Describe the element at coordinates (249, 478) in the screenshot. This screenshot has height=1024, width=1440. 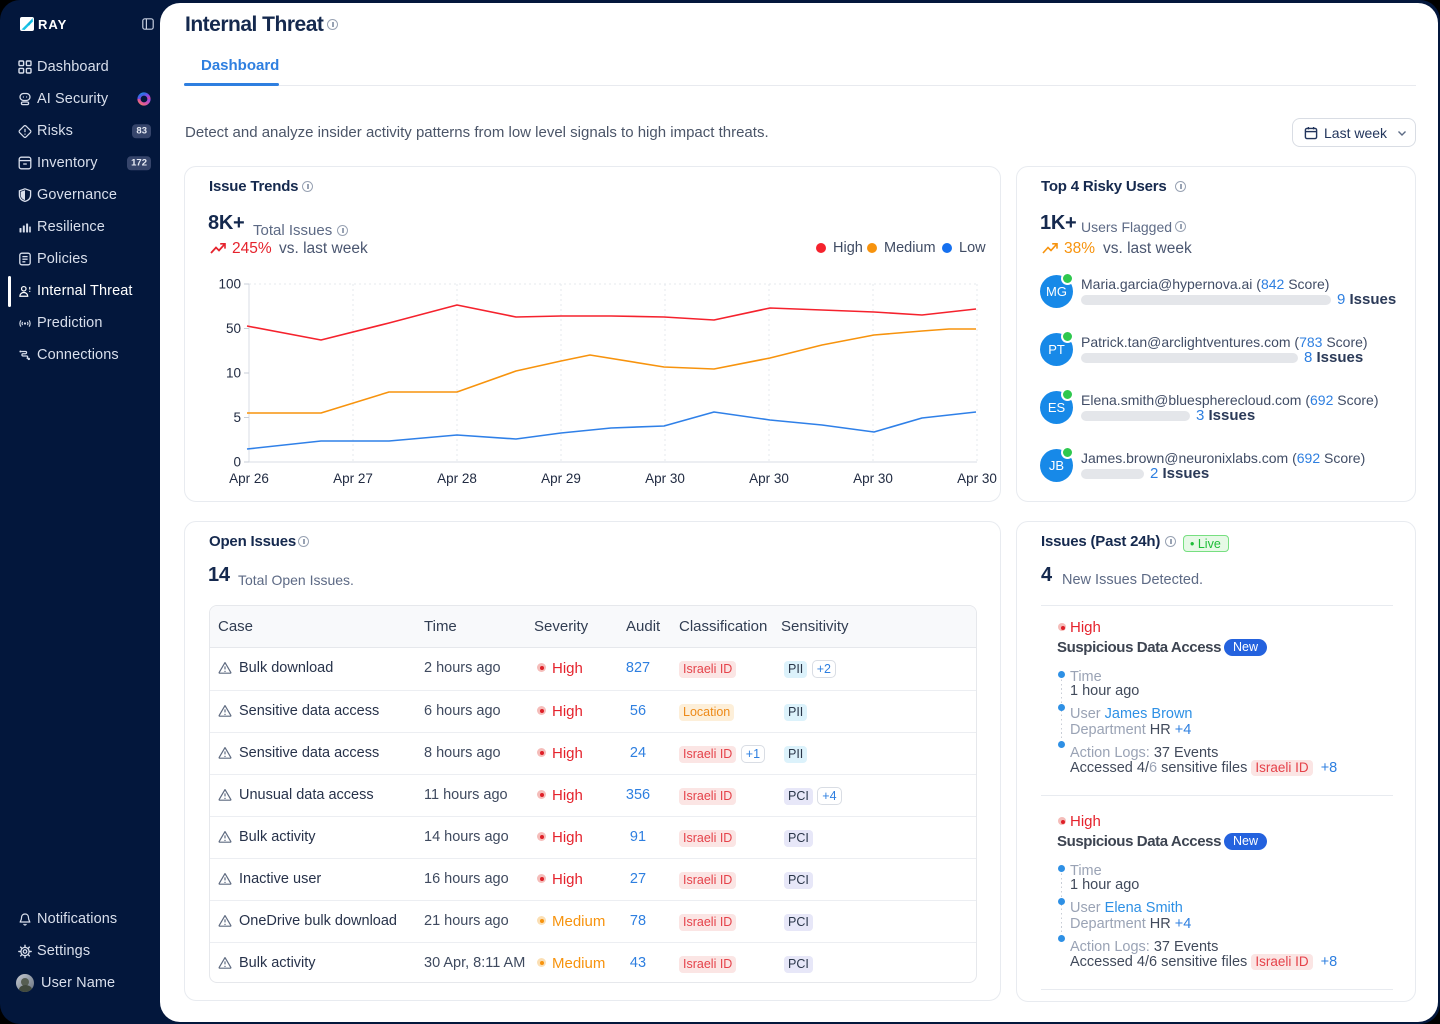
I see `svg-text: Apr 26` at that location.